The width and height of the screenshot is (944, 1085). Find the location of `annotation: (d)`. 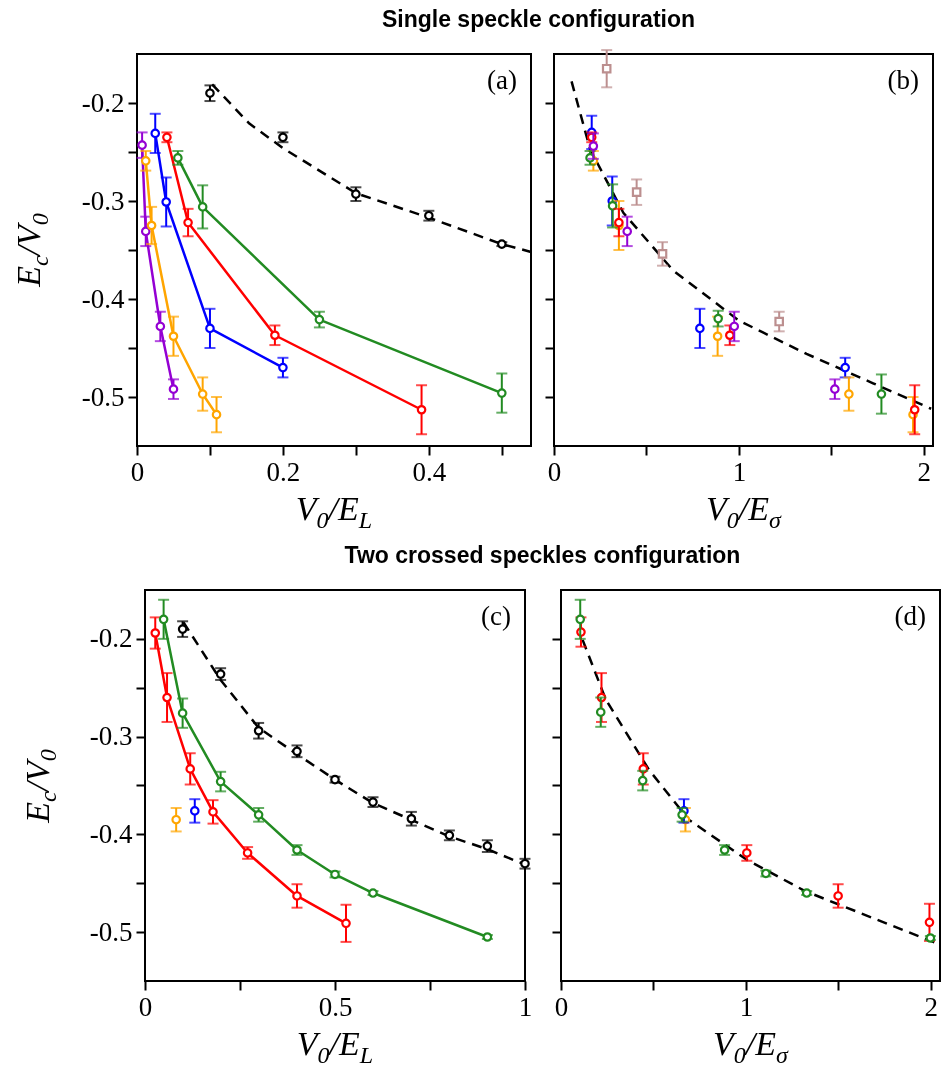

annotation: (d) is located at coordinates (910, 616).